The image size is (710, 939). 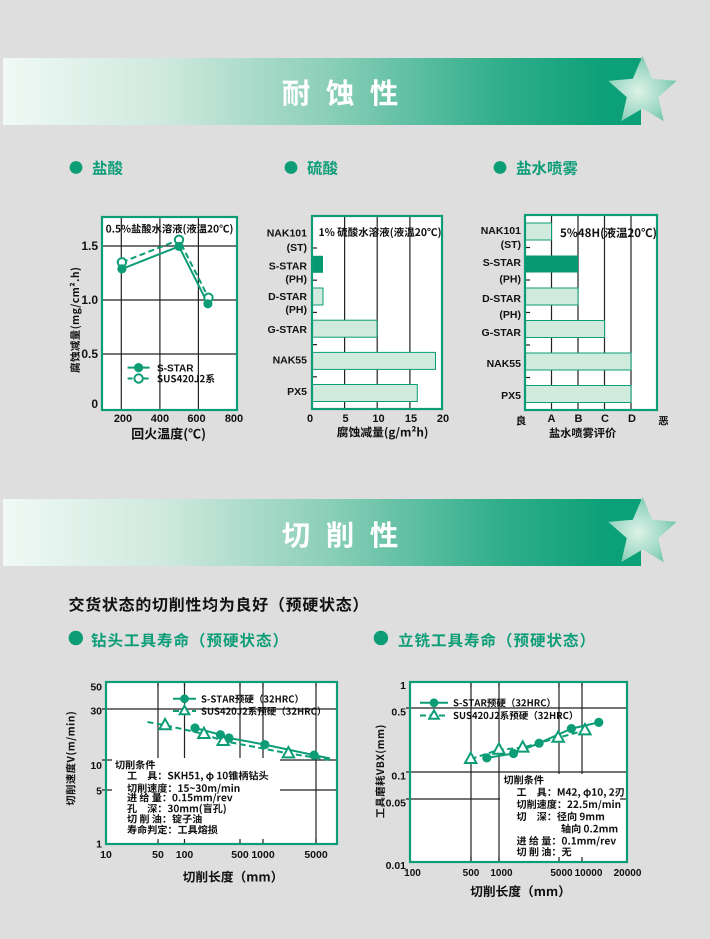 I want to click on svg-text: 800, so click(x=234, y=419).